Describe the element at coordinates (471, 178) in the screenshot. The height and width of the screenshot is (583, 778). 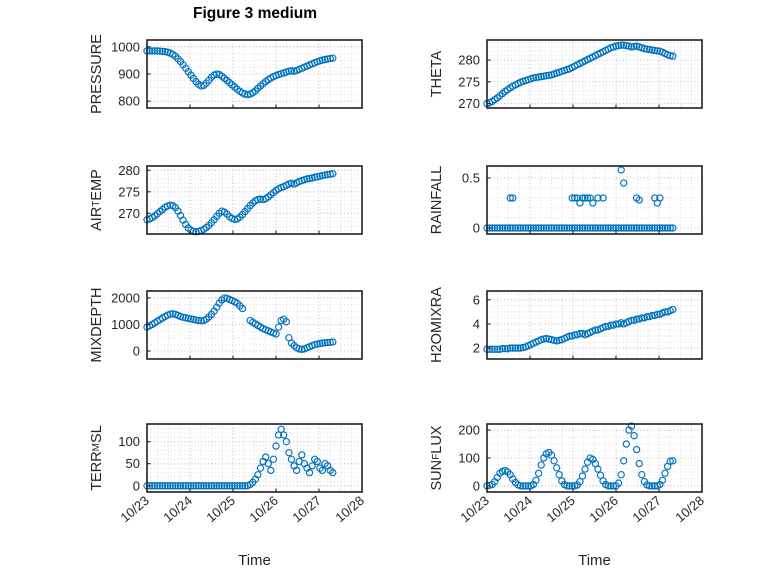
I see `svg-text: 0.5` at that location.